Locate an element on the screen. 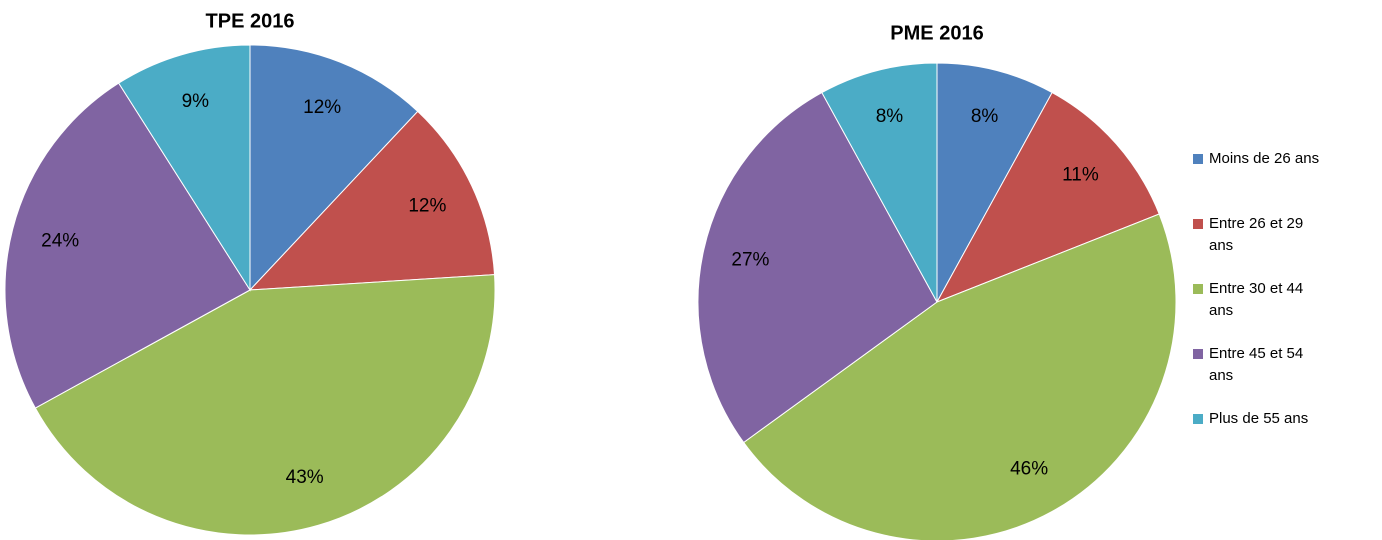 The image size is (1382, 540). legend-item: Entre 45 et 54 ans is located at coordinates (1258, 375).